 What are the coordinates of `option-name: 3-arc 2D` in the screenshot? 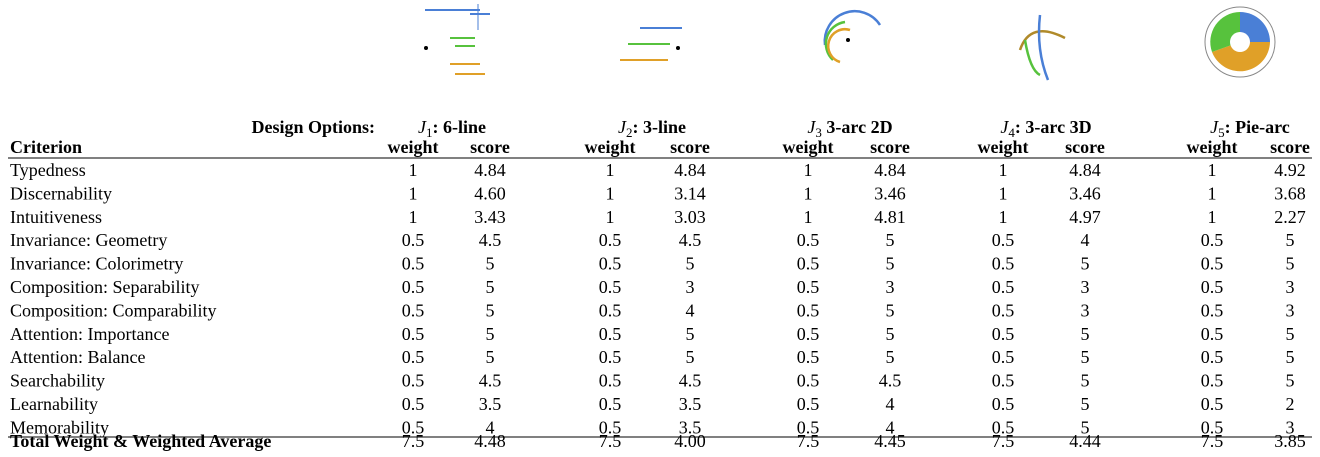 It's located at (857, 127).